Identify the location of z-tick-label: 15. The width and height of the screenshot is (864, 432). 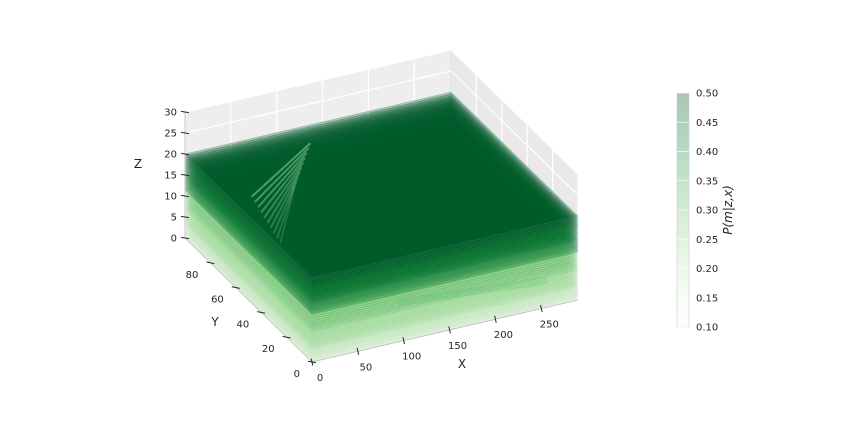
(170, 176).